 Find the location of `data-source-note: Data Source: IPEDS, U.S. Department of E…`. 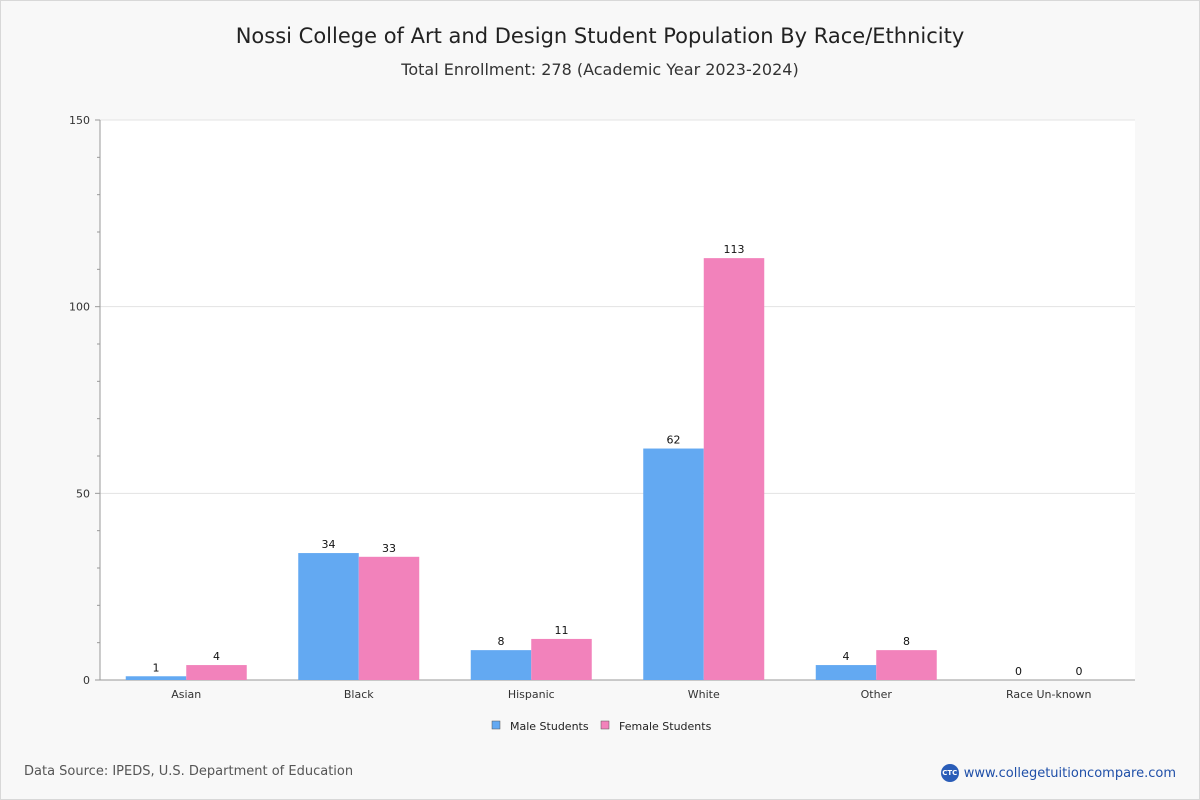

data-source-note: Data Source: IPEDS, U.S. Department of E… is located at coordinates (189, 771).